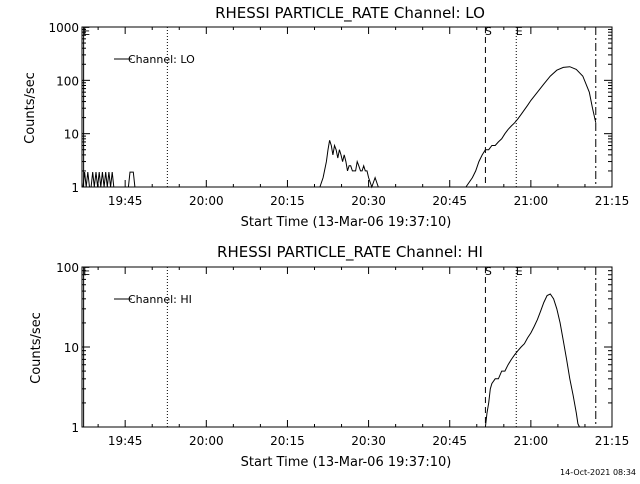  Describe the element at coordinates (350, 252) in the screenshot. I see `chart-title: RHESSI PARTICLE_RATE Channel: HI` at that location.